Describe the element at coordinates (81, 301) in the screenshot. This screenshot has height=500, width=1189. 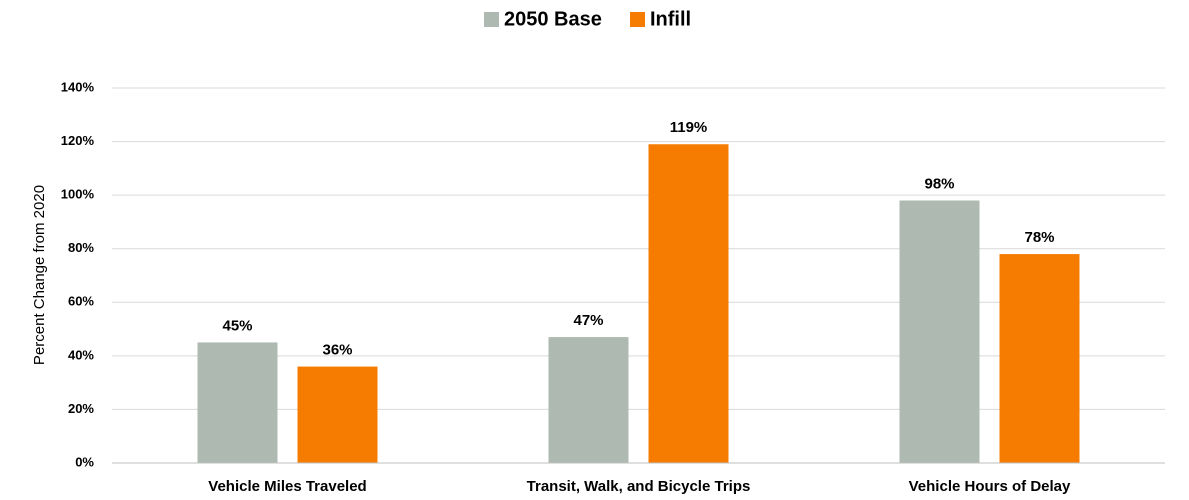
I see `y-tick-label: 60%` at that location.